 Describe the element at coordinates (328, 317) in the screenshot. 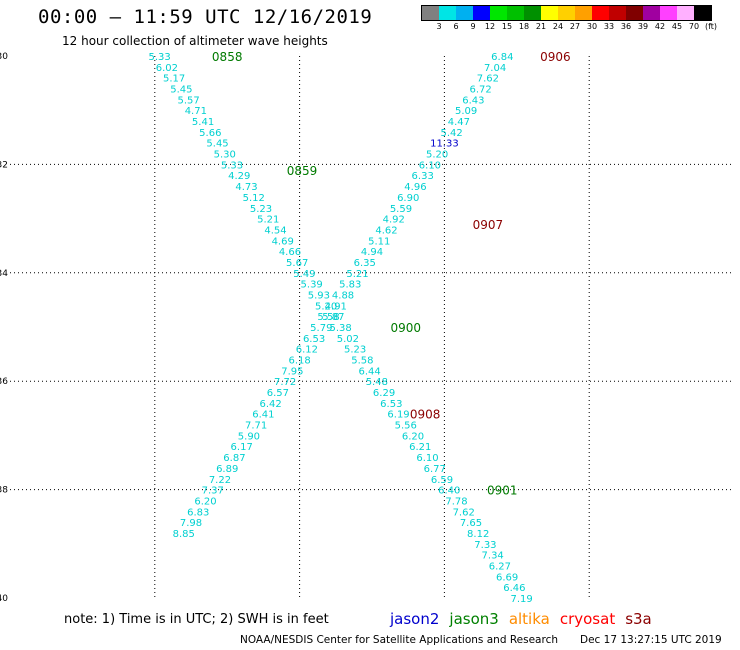

I see `swh-value-label: 5.58` at that location.